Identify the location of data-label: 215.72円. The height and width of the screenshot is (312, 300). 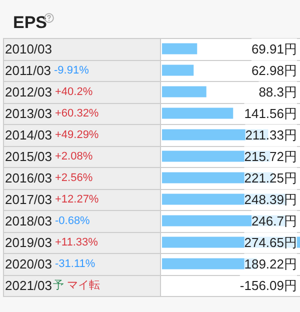
(270, 156).